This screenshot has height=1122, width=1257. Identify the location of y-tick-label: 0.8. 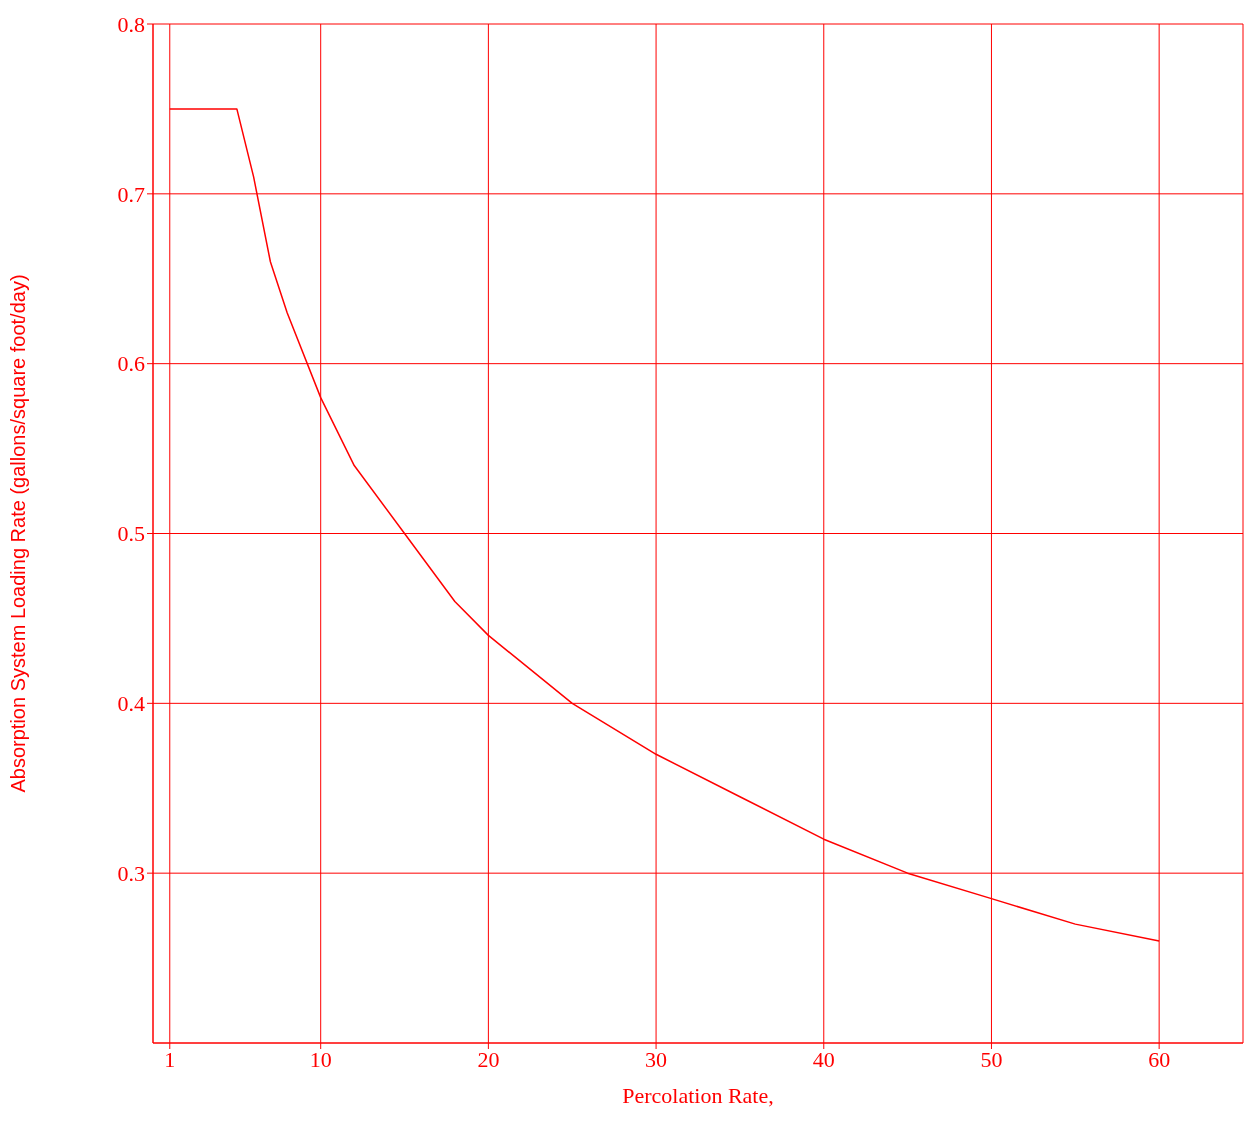
(131, 24).